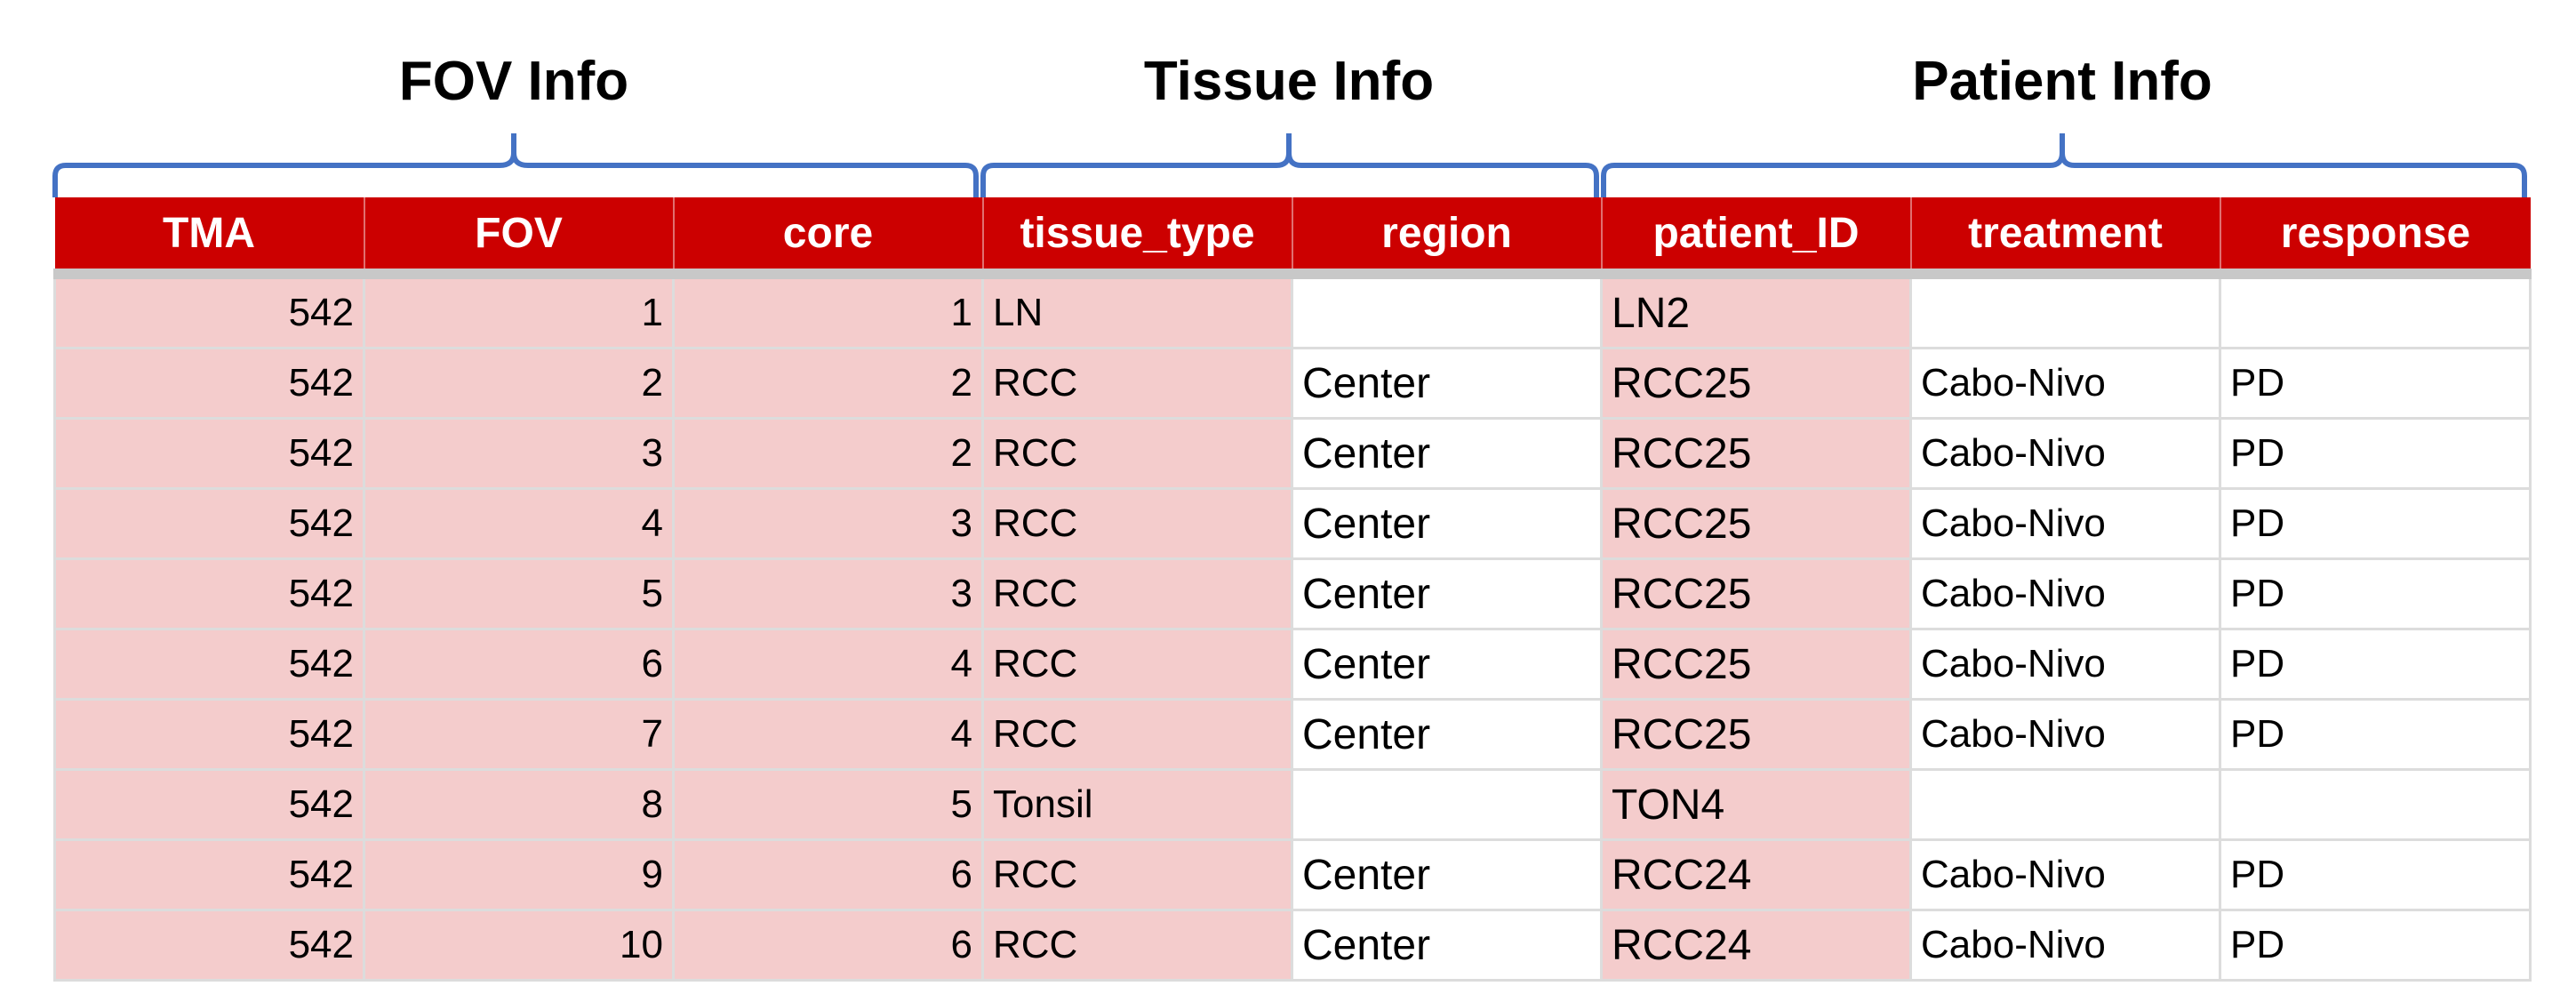  I want to click on column-header-tma: TMA, so click(209, 238).